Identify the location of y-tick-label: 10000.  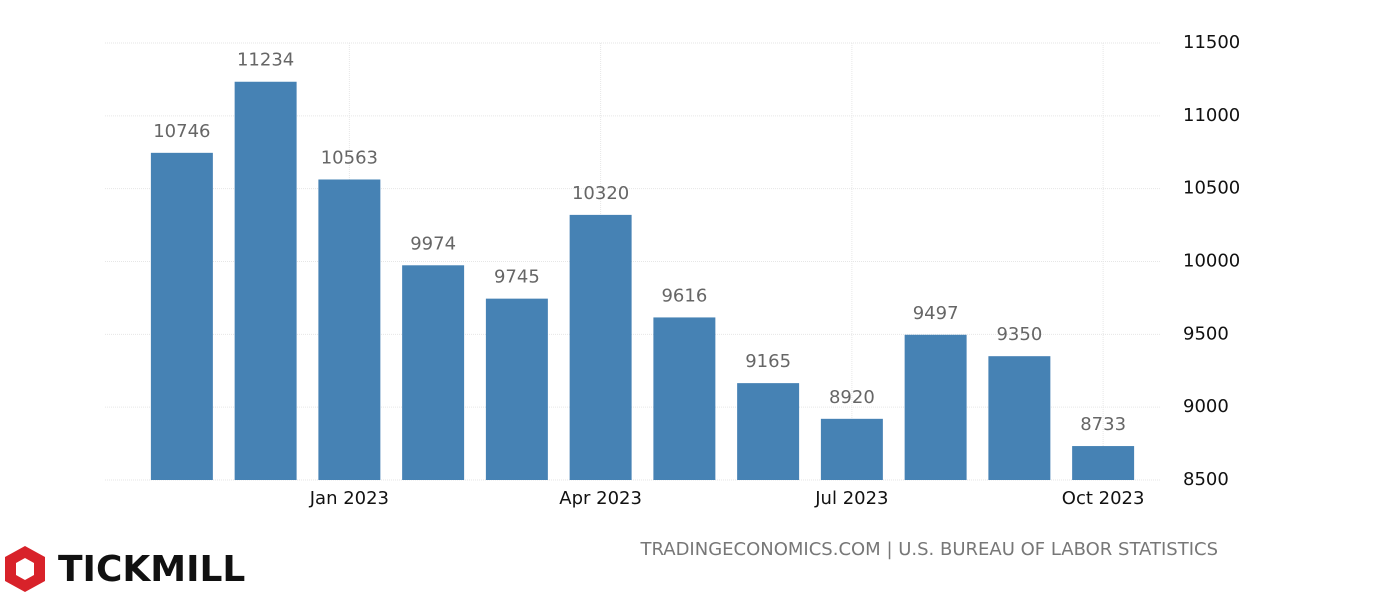
(1211, 261).